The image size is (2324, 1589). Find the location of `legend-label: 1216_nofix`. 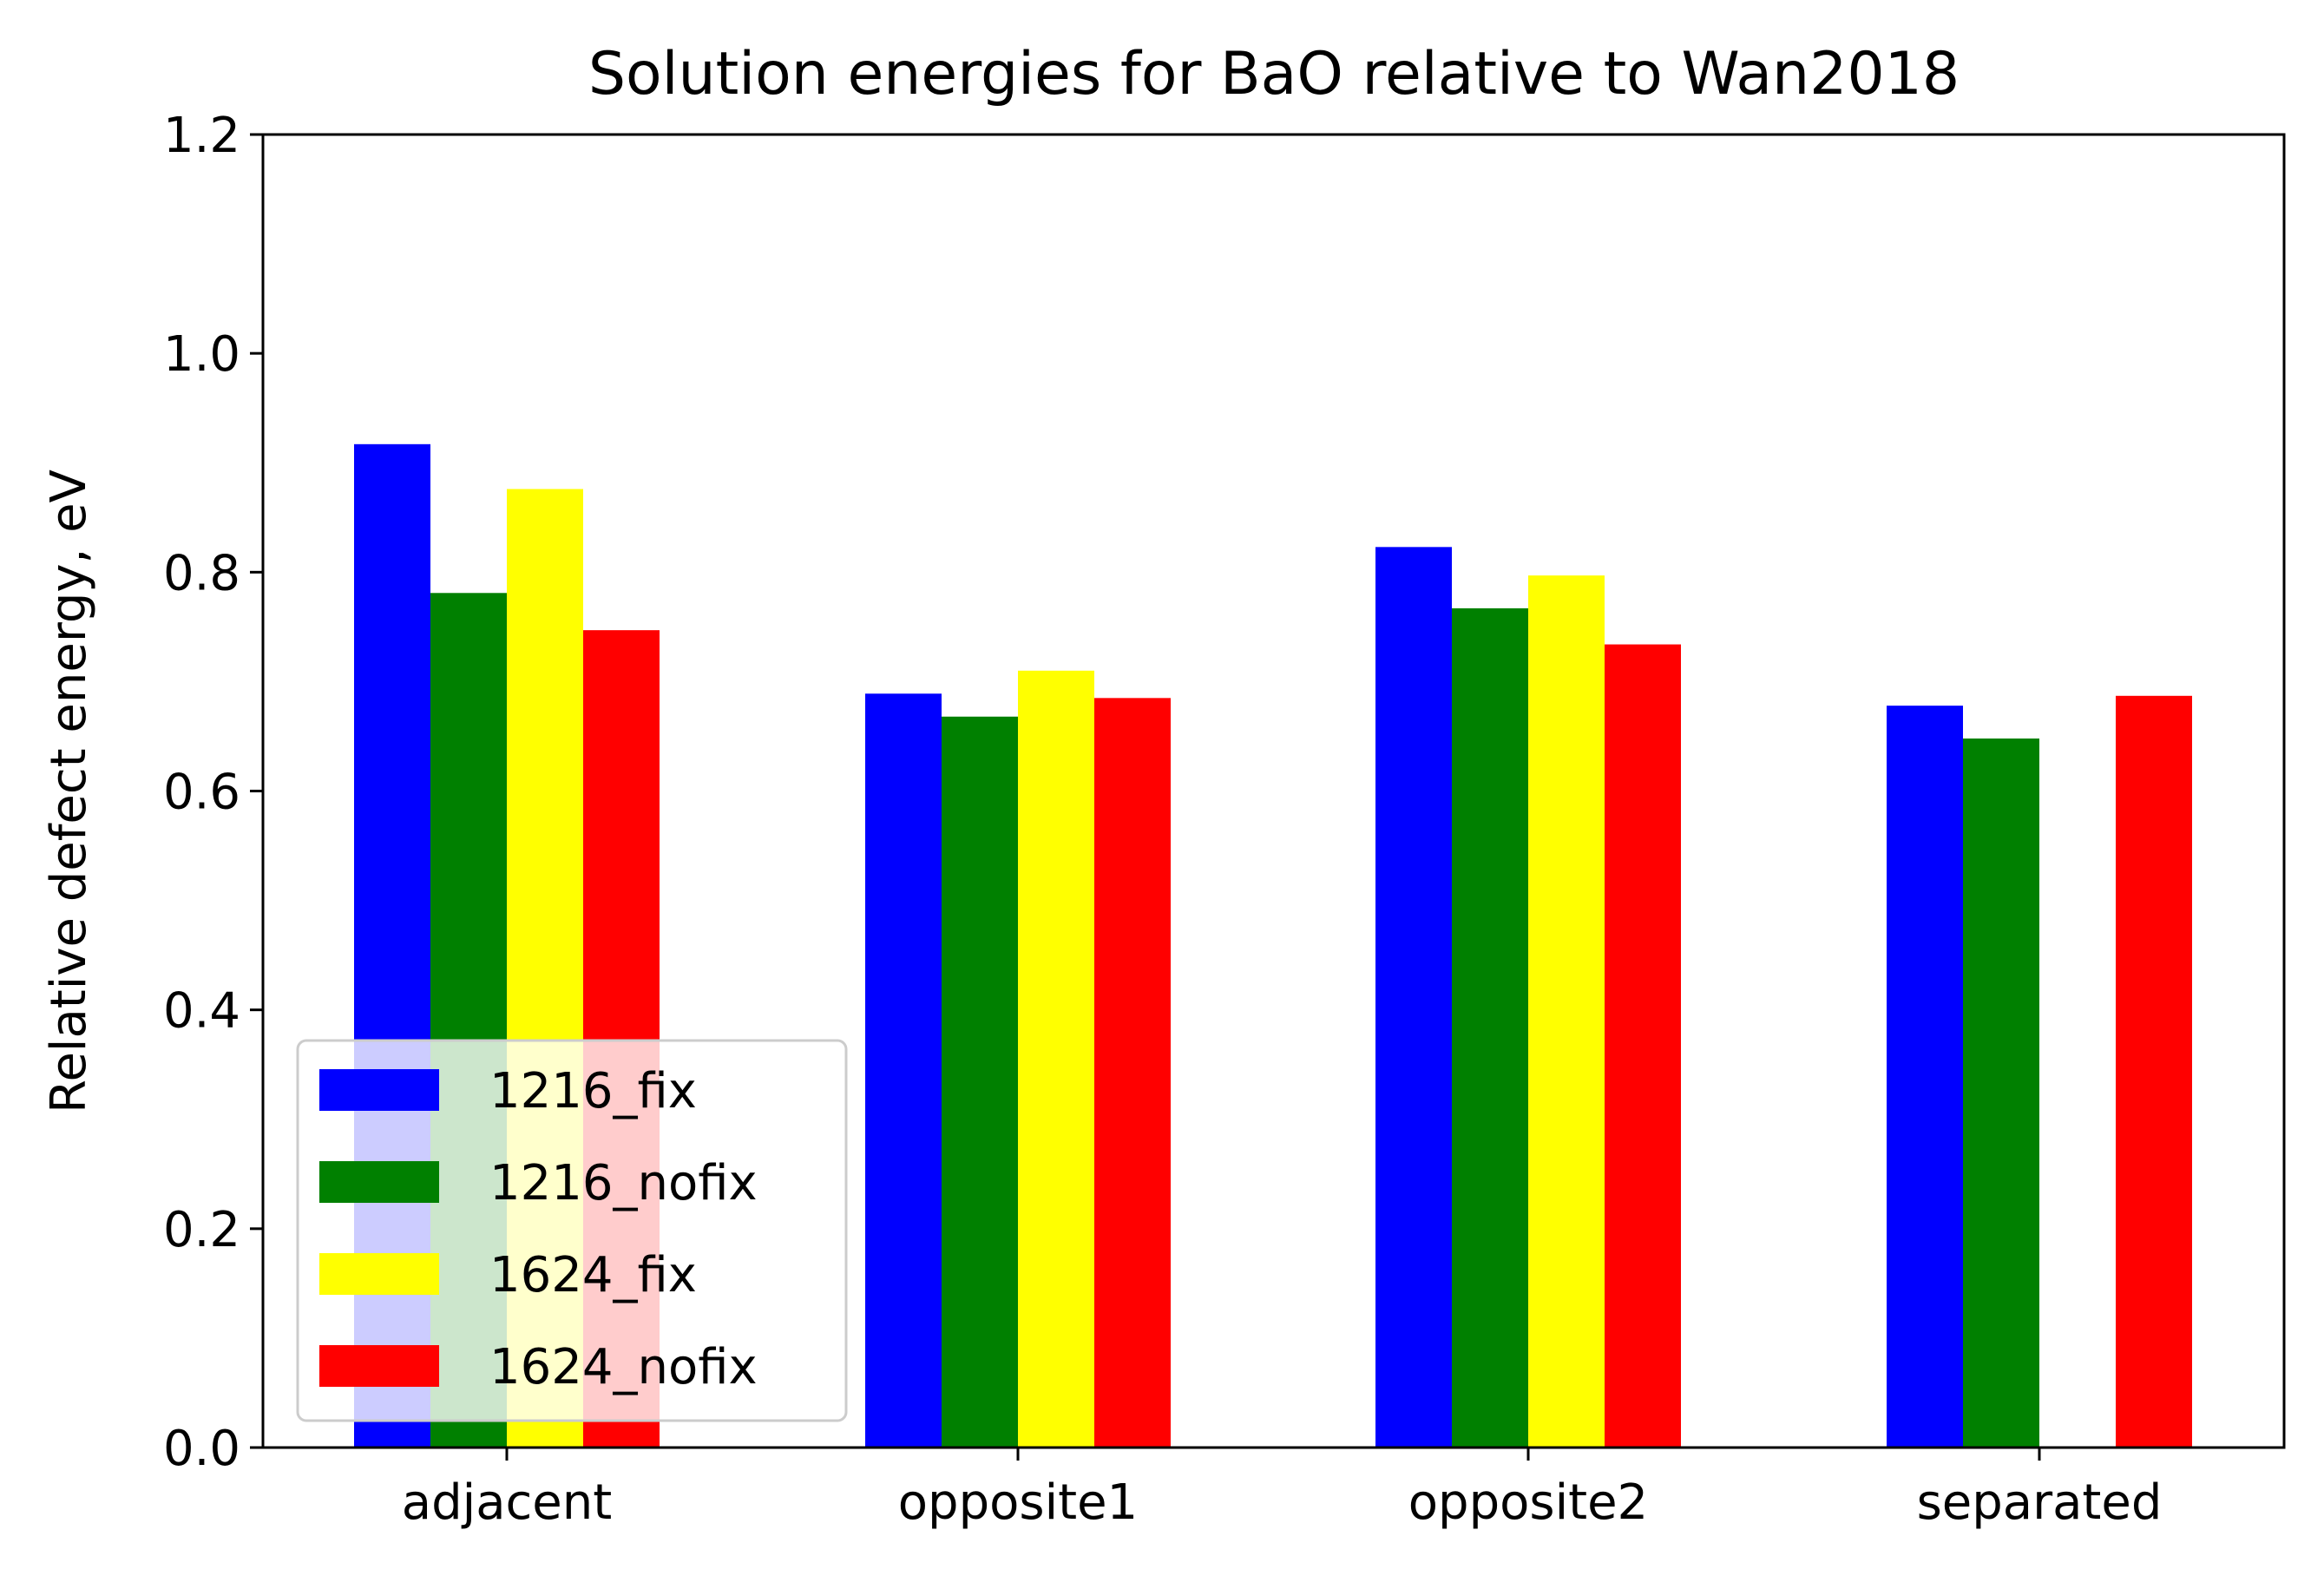

legend-label: 1216_nofix is located at coordinates (623, 1183).